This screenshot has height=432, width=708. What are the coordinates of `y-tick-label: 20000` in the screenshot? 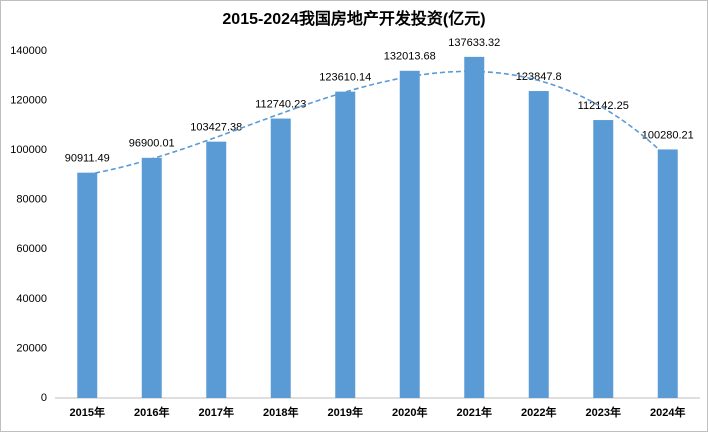 It's located at (31, 348).